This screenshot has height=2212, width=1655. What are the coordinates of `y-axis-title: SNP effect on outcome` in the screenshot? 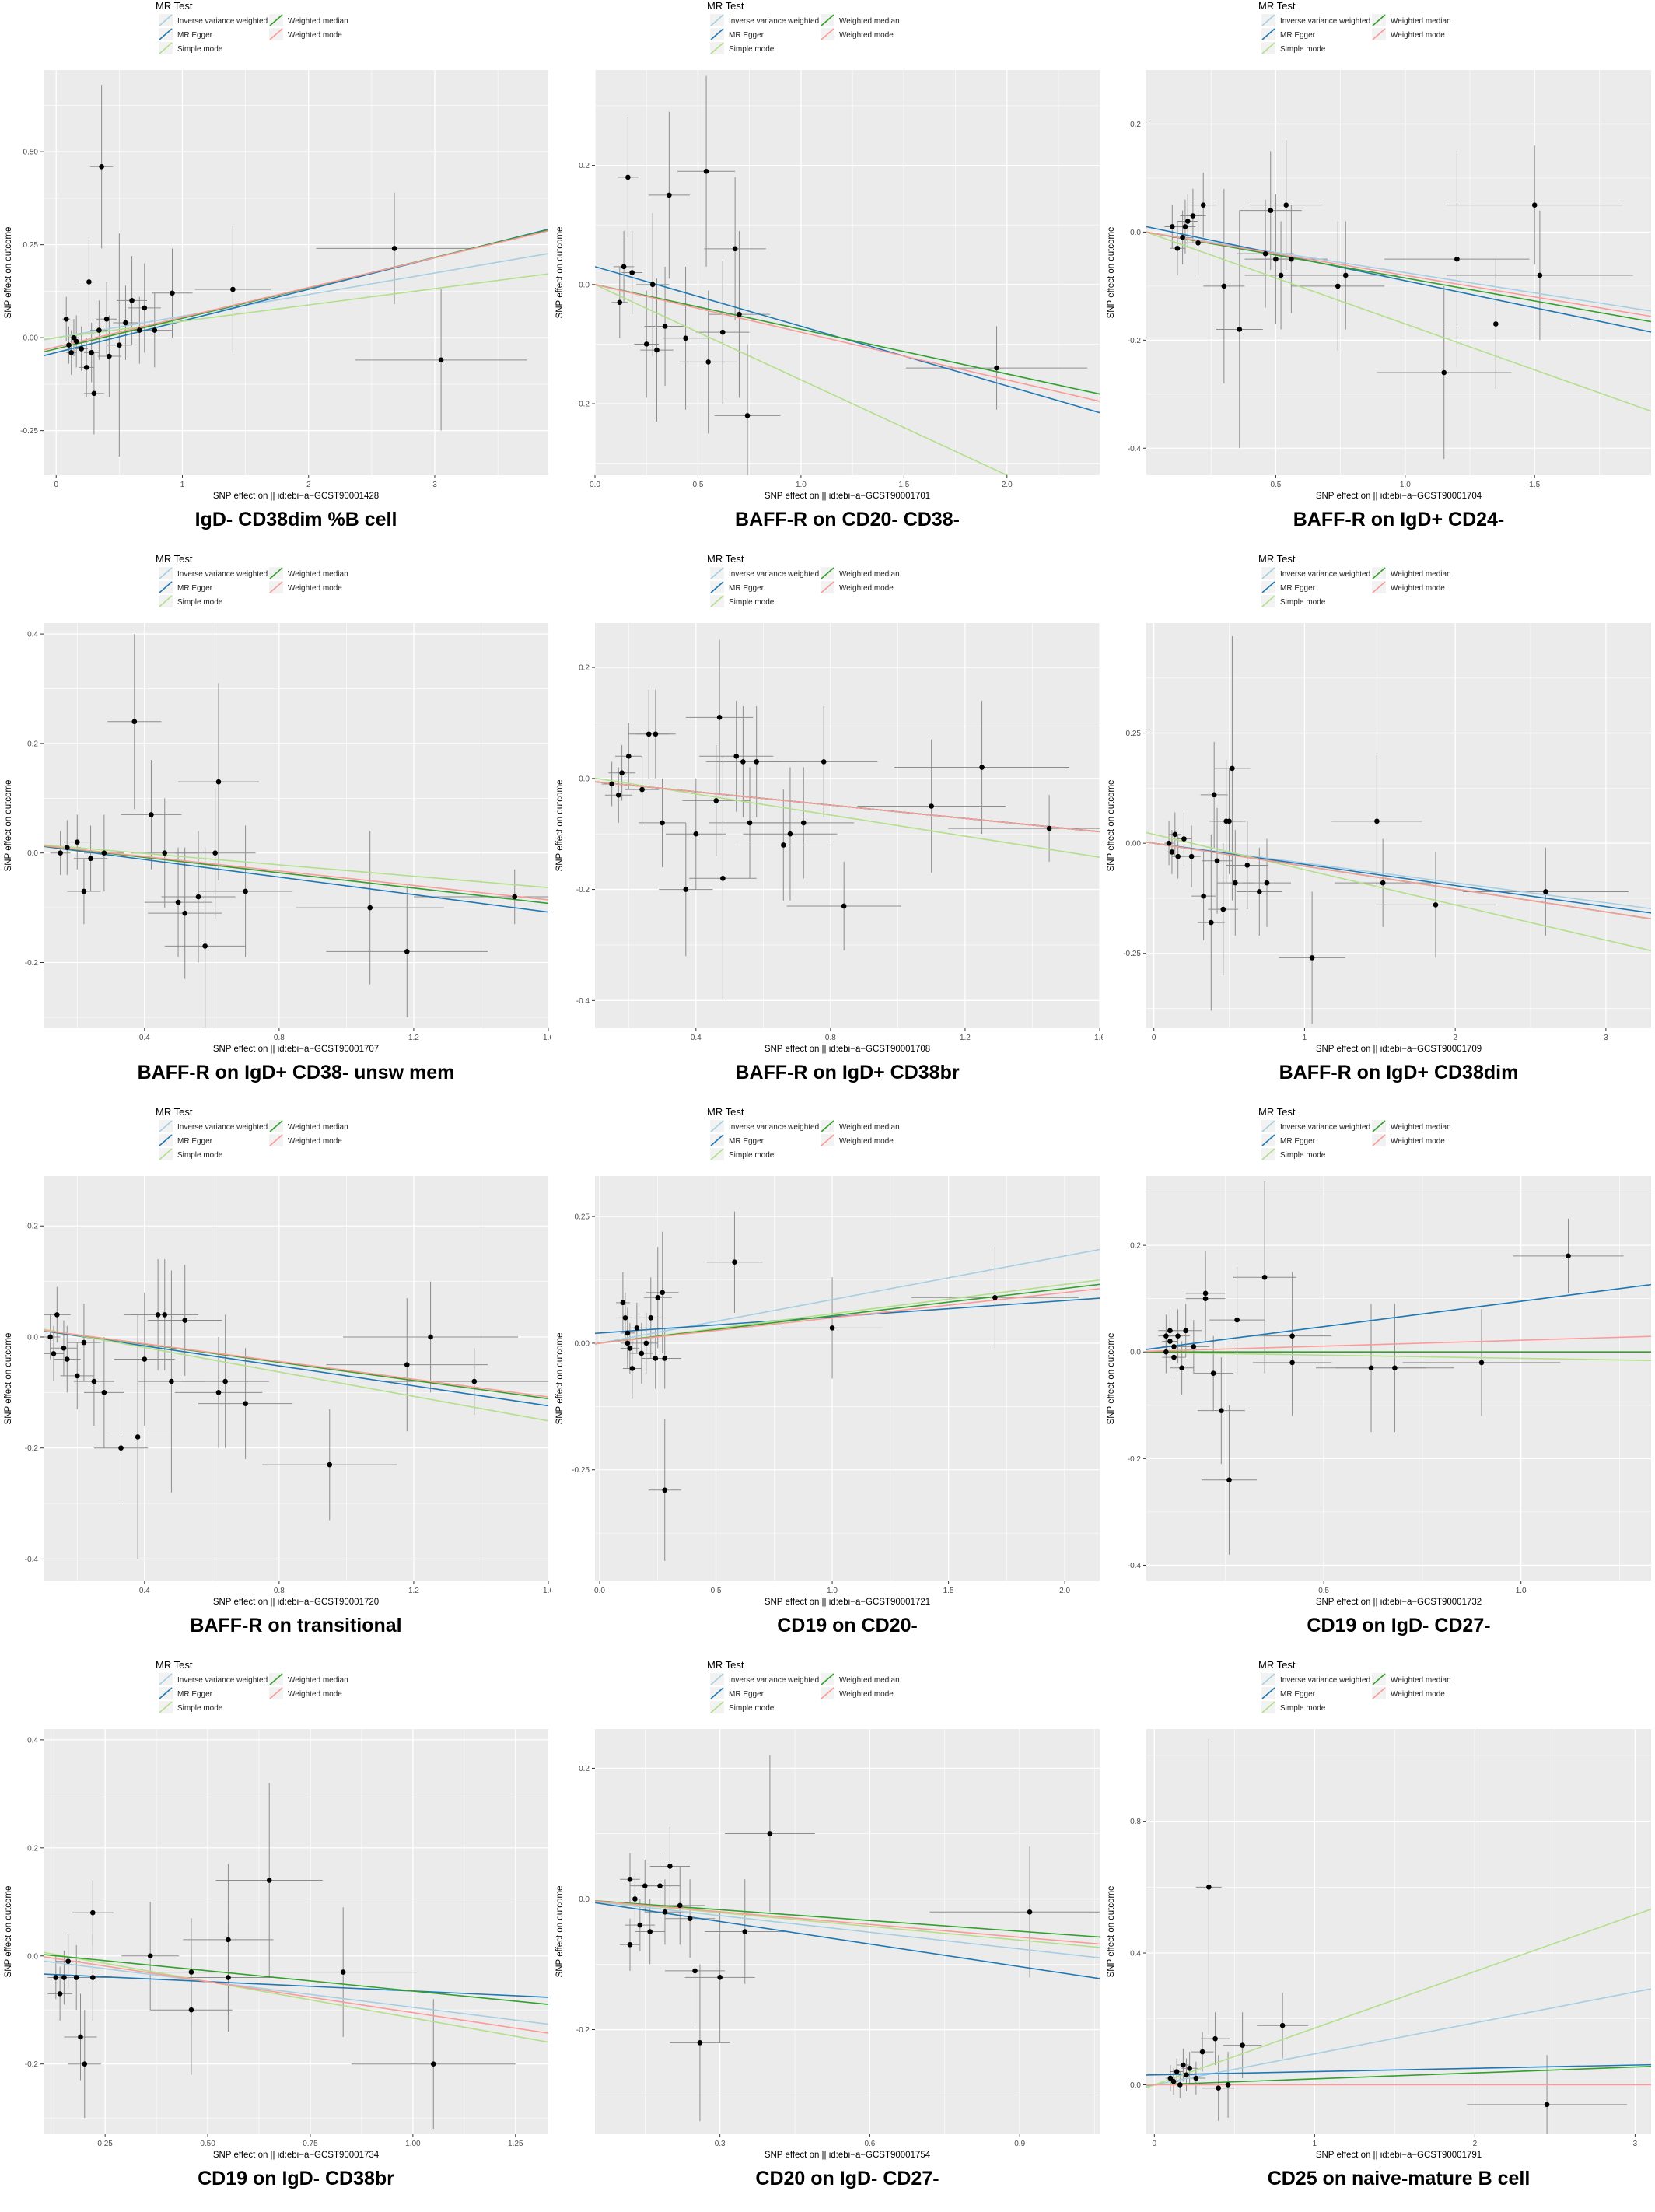 It's located at (560, 273).